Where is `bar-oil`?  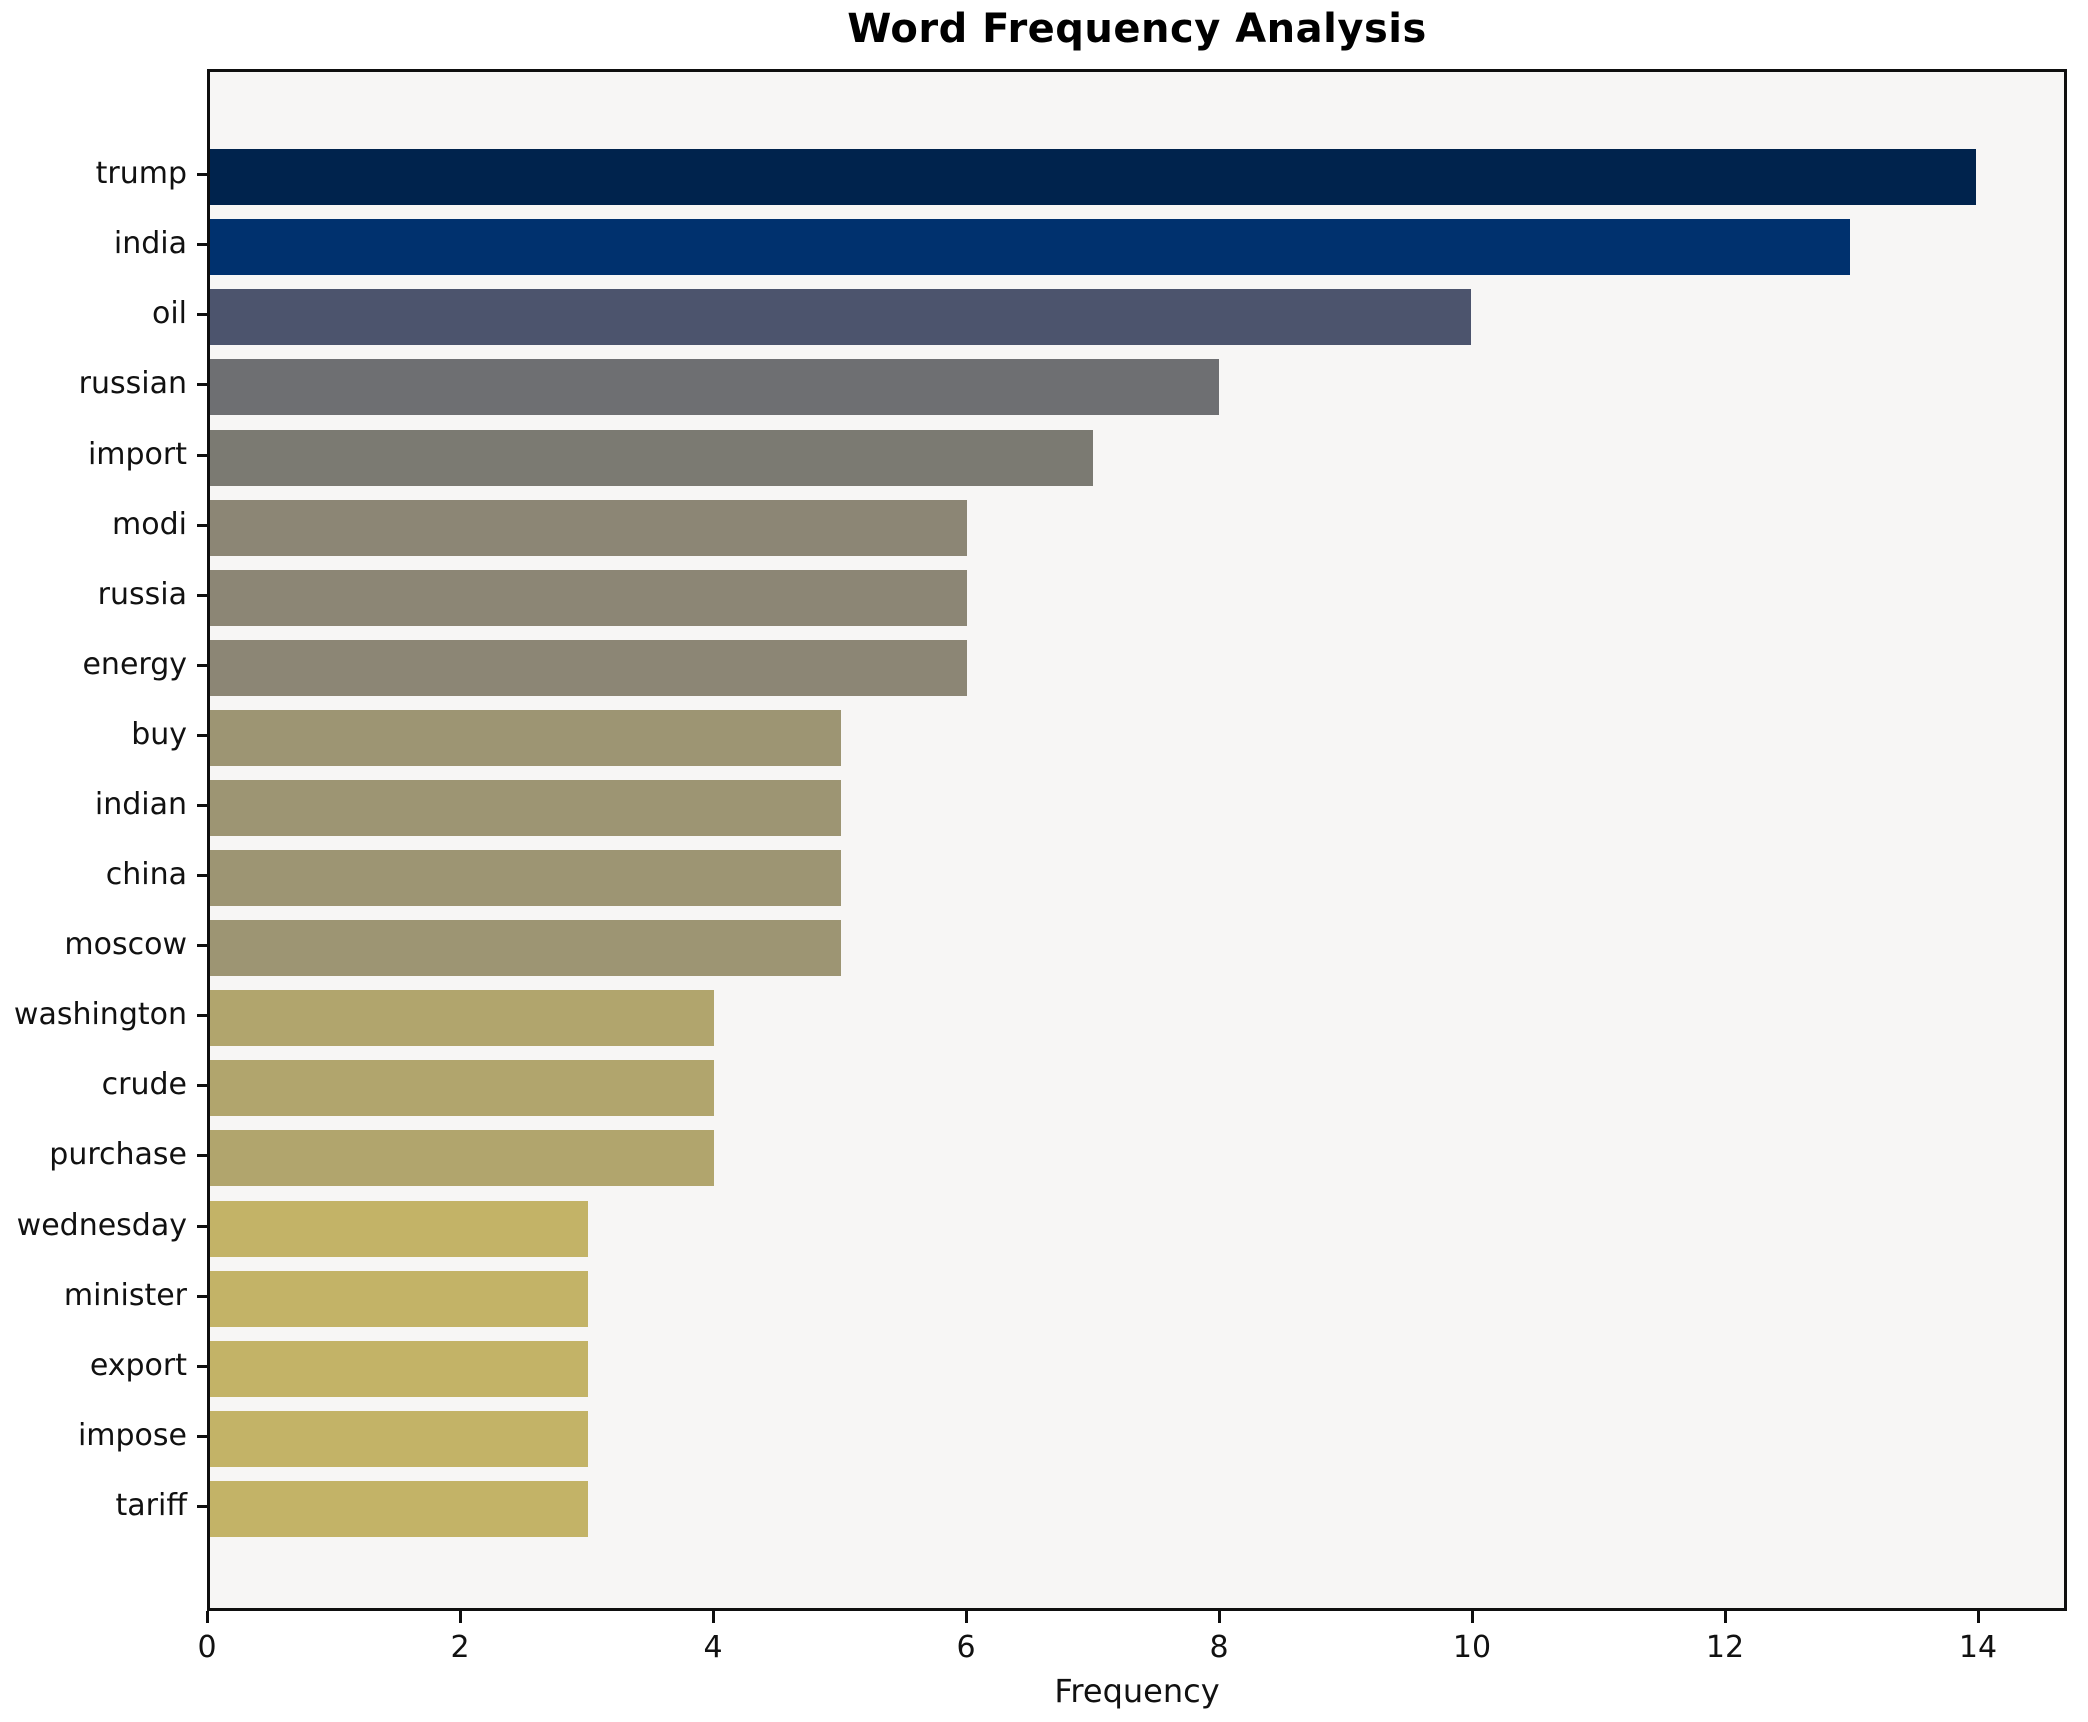 bar-oil is located at coordinates (841, 317).